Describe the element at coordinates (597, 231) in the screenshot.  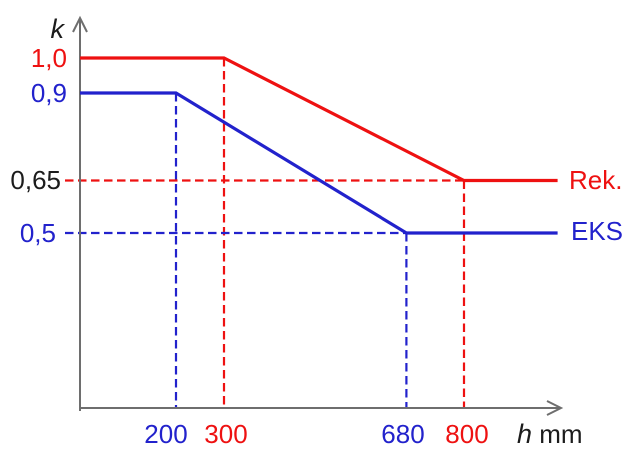
I see `series-label-eks: EKS` at that location.